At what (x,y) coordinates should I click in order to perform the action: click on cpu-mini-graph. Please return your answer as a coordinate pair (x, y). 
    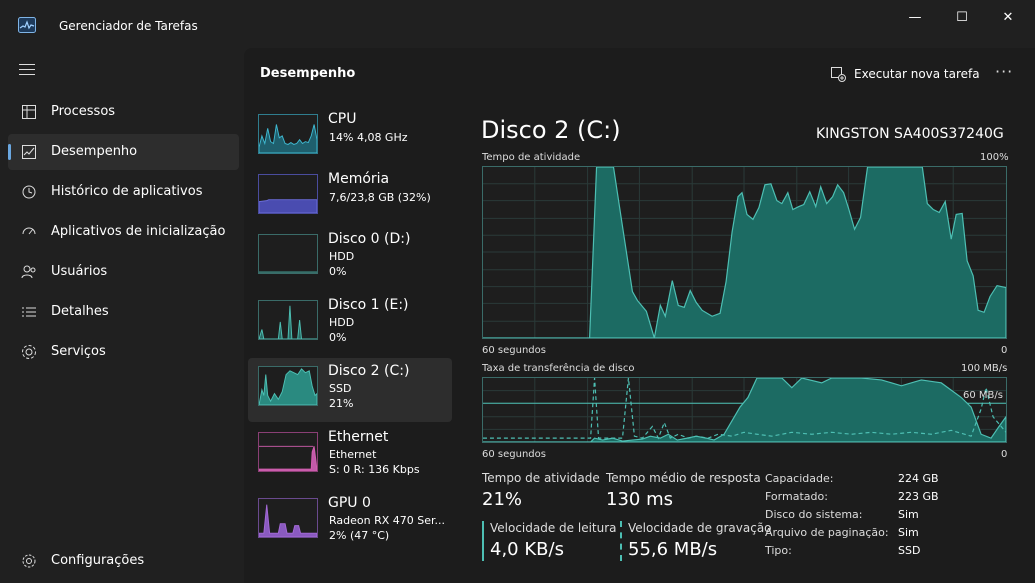
    Looking at the image, I should click on (288, 134).